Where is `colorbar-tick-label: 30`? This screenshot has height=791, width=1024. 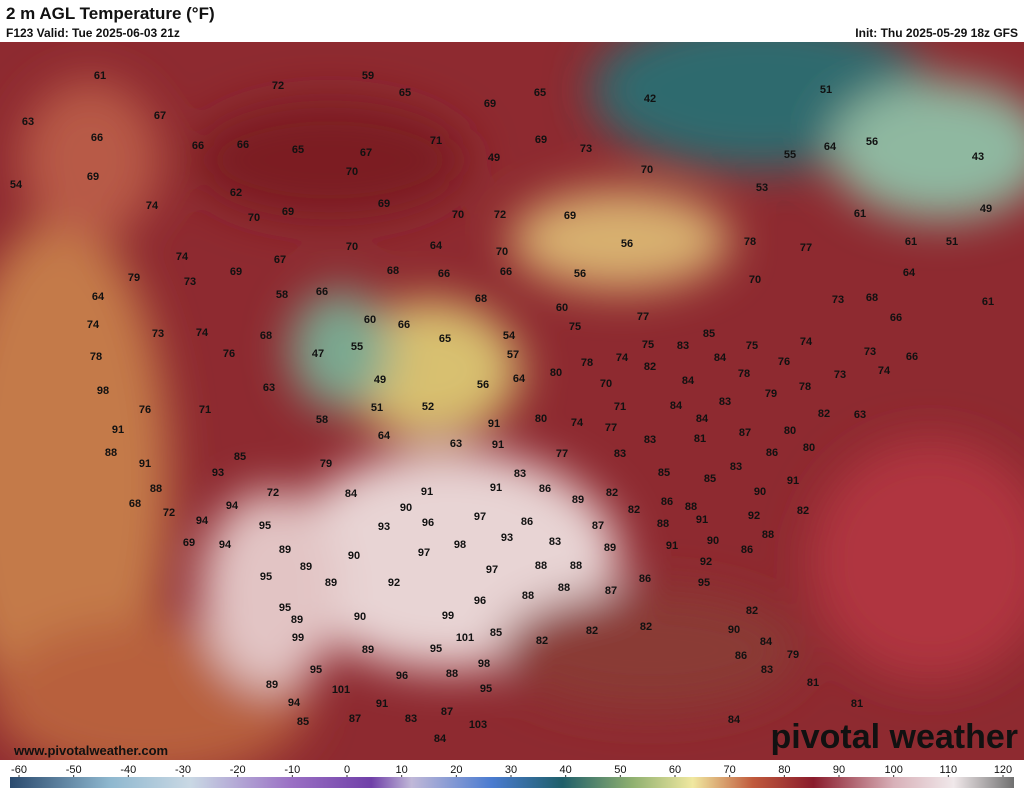 colorbar-tick-label: 30 is located at coordinates (511, 770).